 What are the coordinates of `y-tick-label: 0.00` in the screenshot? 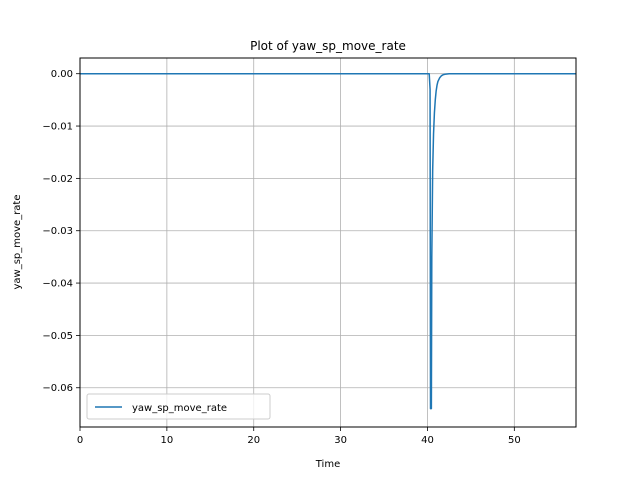 It's located at (62, 74).